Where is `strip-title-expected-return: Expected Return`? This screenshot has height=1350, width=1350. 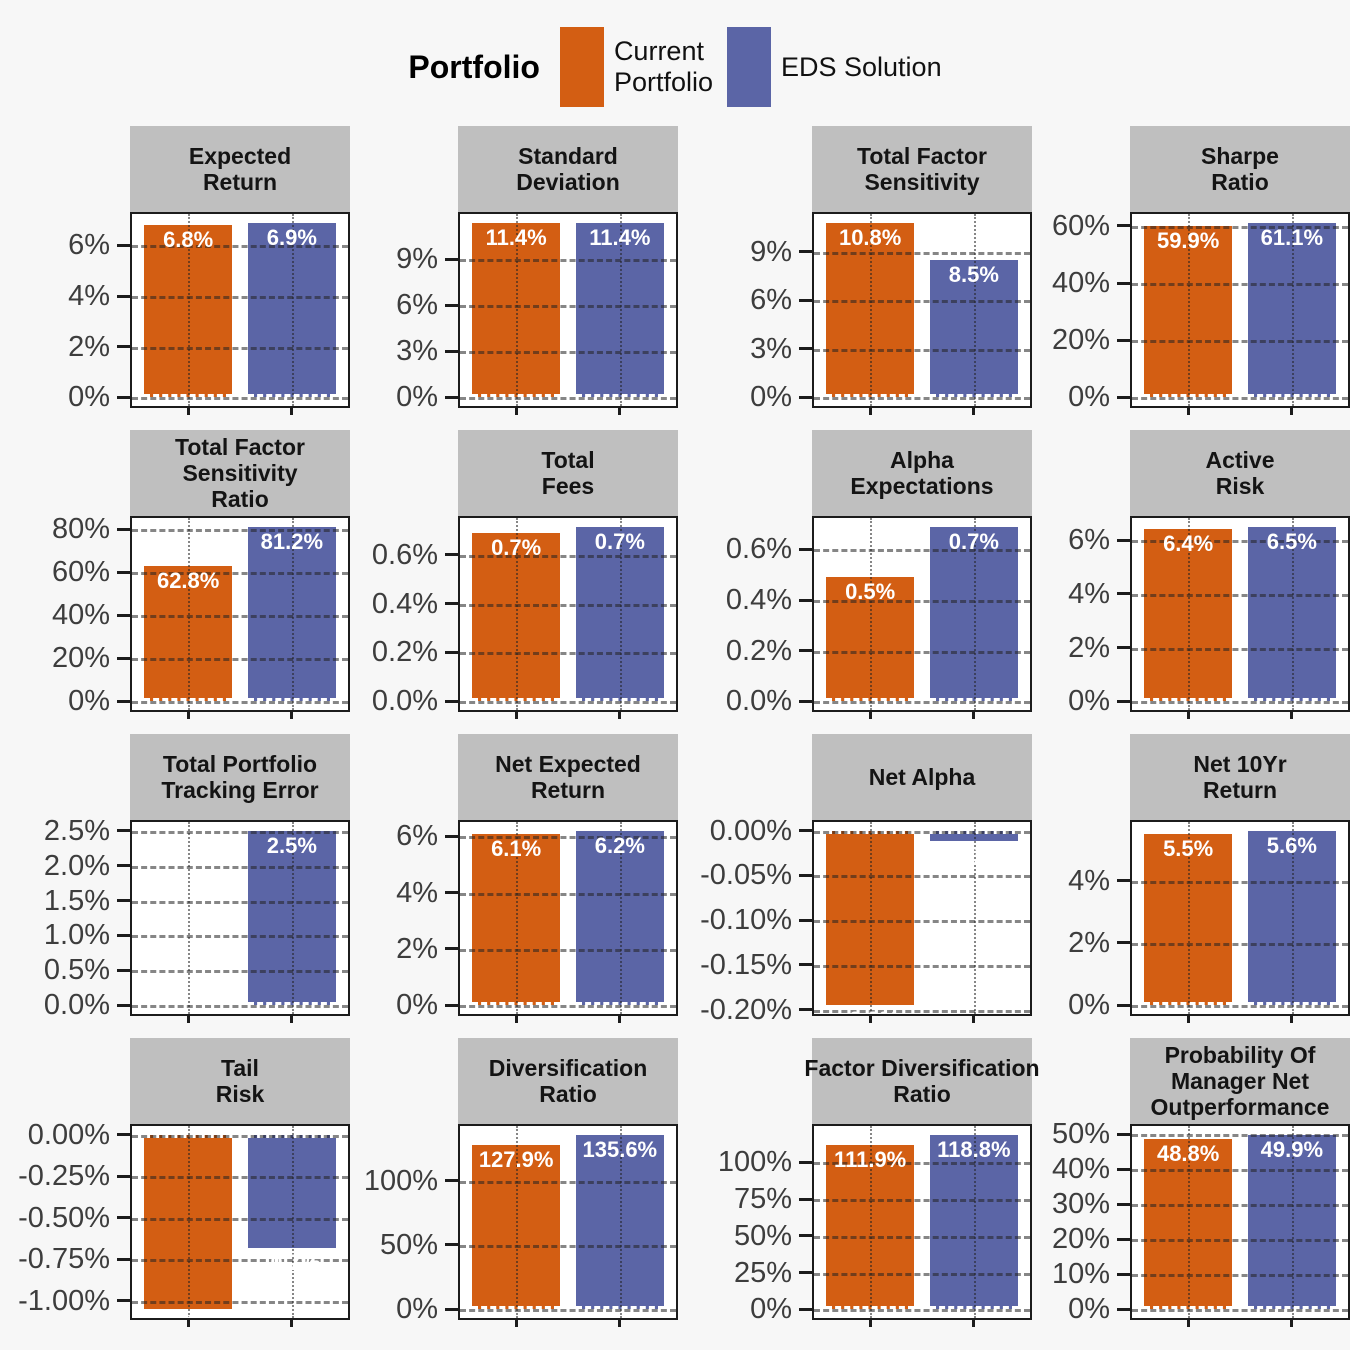 strip-title-expected-return: Expected Return is located at coordinates (240, 169).